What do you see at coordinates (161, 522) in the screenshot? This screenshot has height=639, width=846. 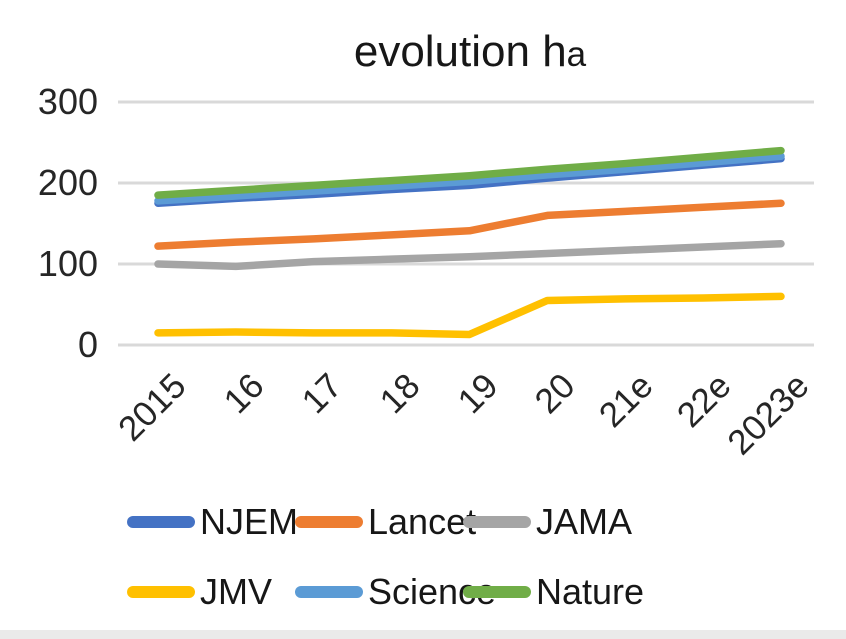 I see `legend-swatch-njem` at bounding box center [161, 522].